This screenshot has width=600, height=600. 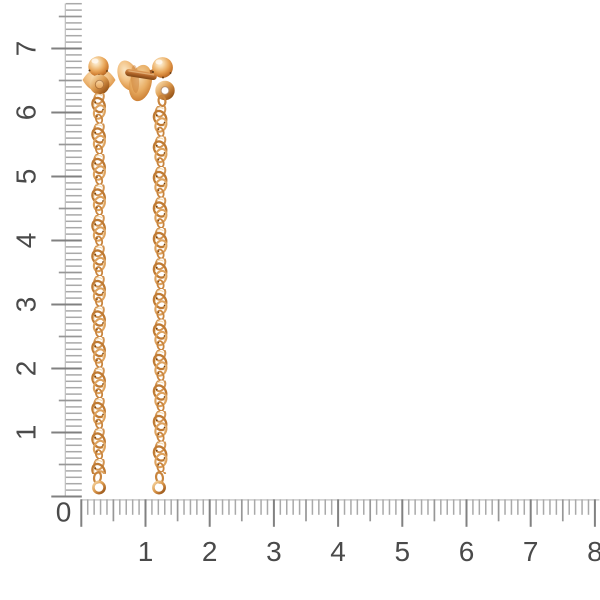 What do you see at coordinates (26, 305) in the screenshot?
I see `vertical-ruler-label: 3` at bounding box center [26, 305].